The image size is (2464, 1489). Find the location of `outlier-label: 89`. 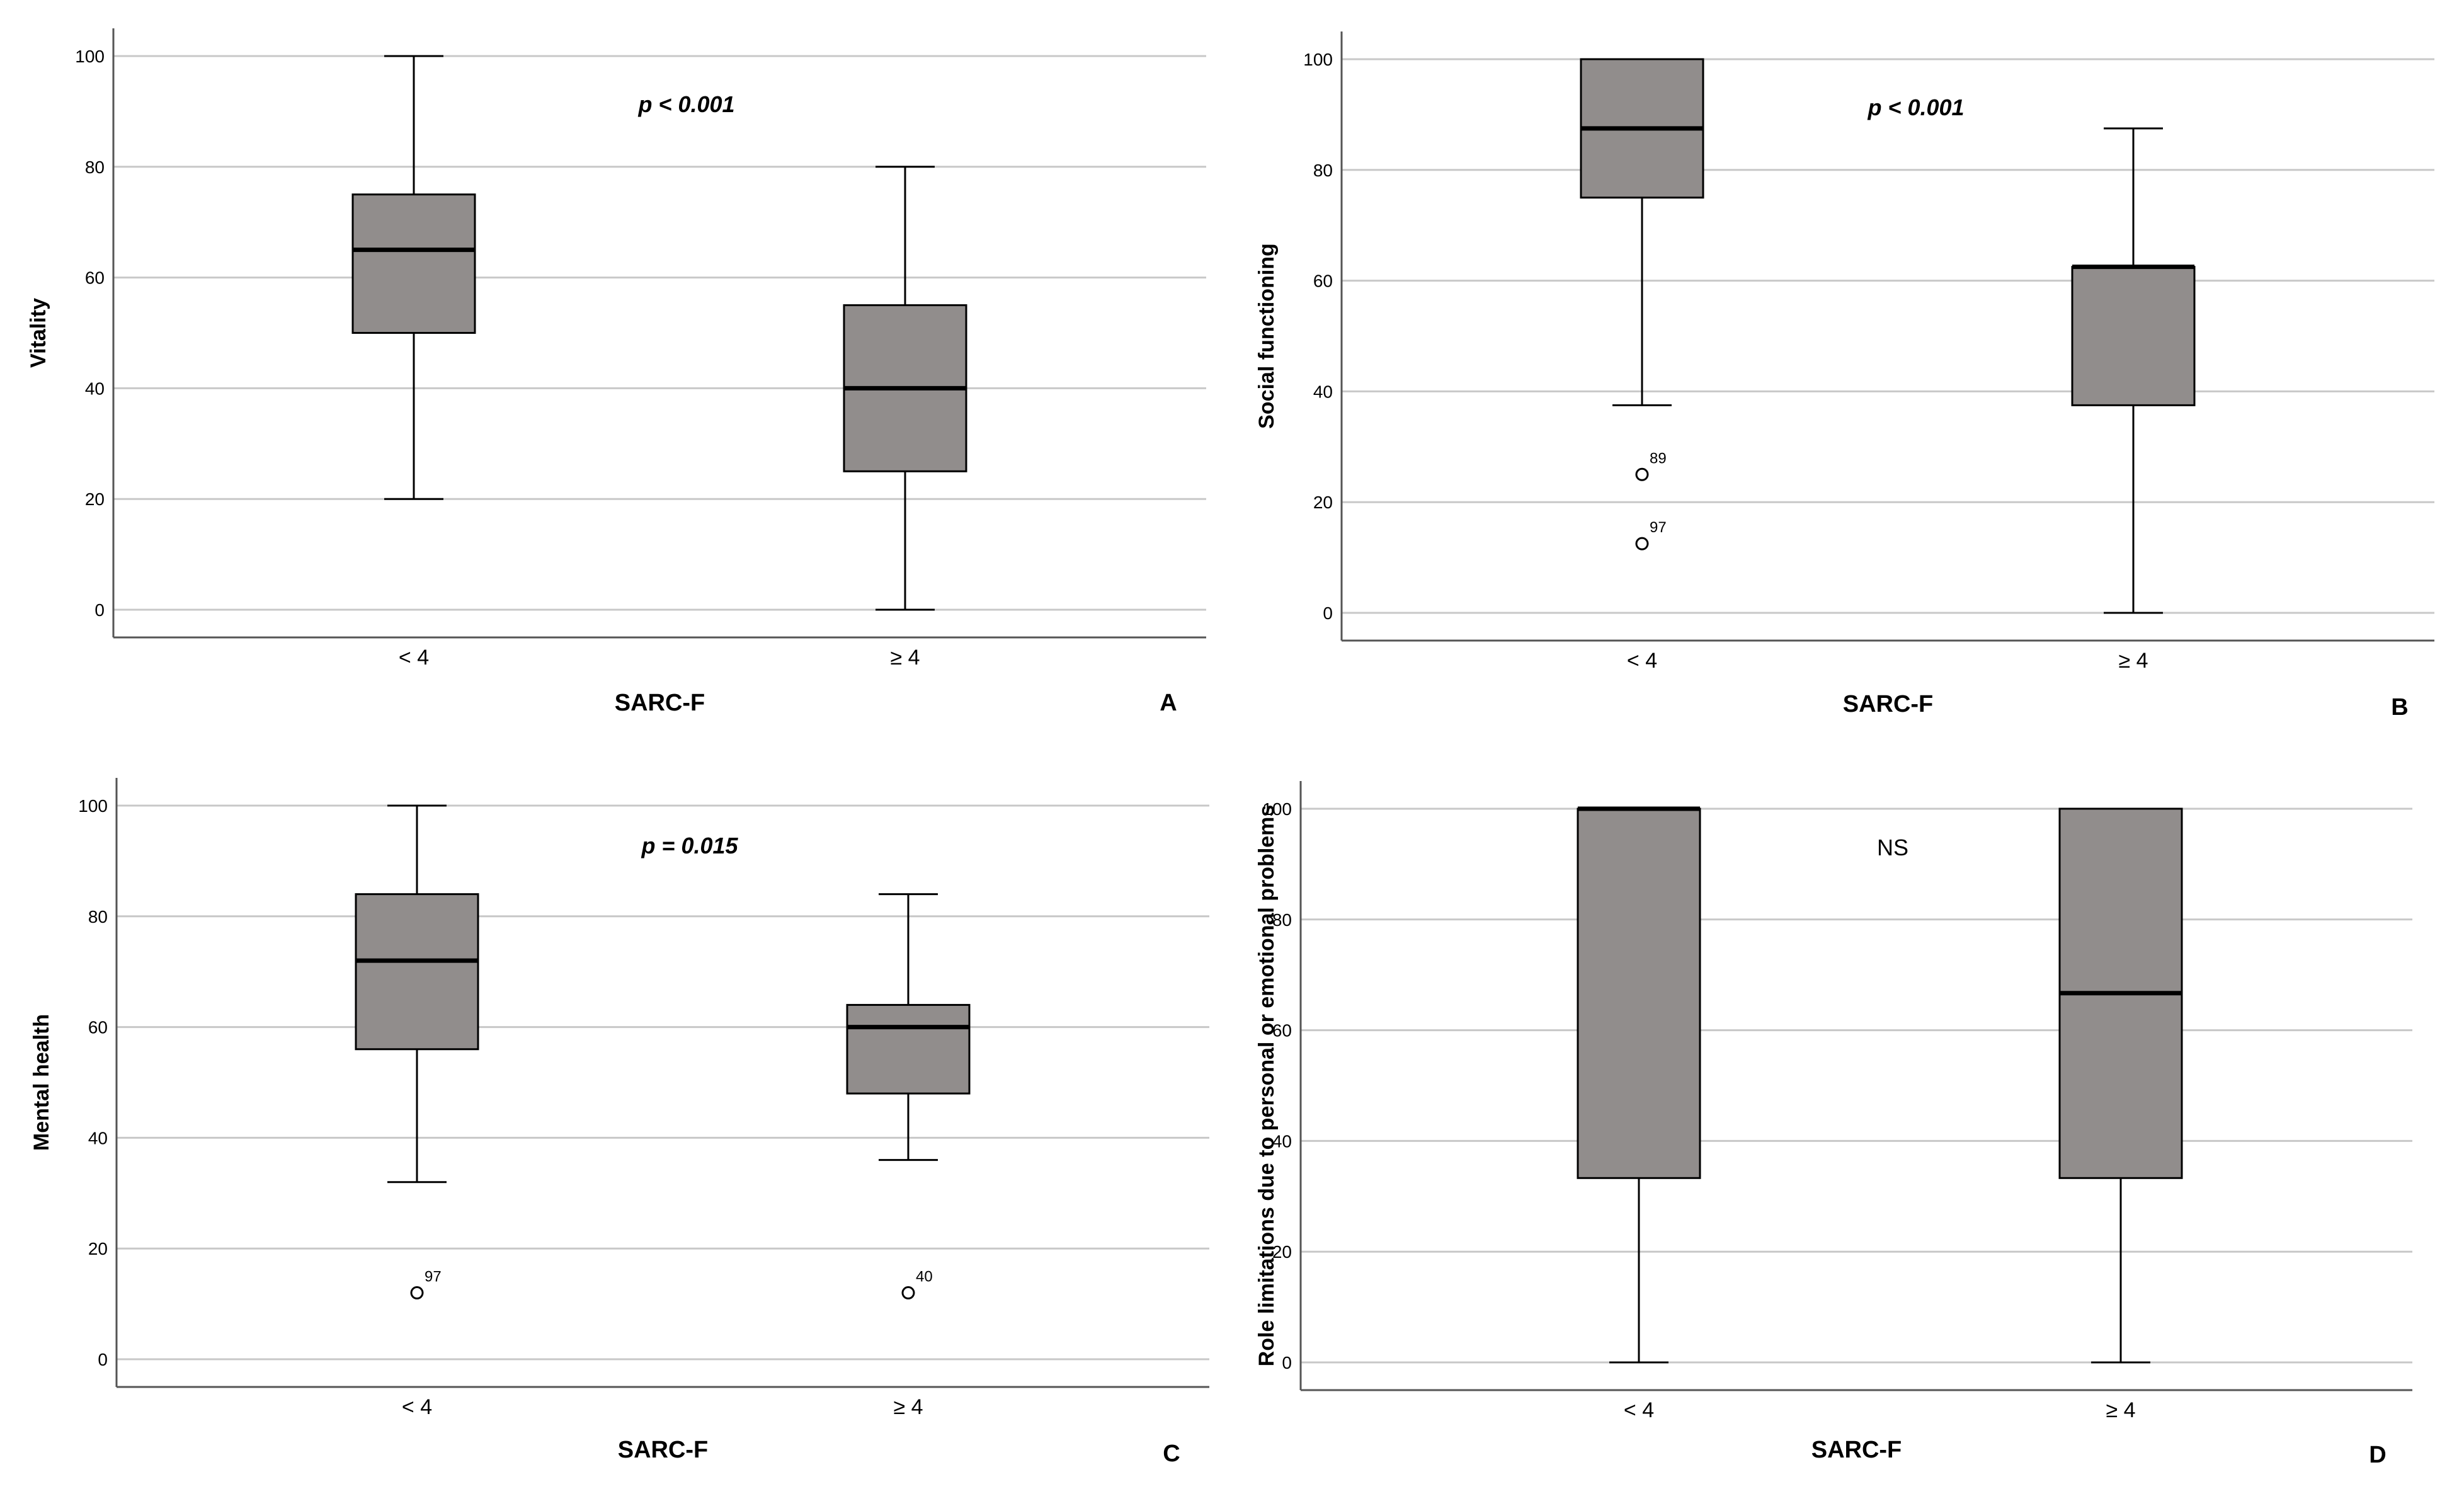

outlier-label: 89 is located at coordinates (1658, 458).